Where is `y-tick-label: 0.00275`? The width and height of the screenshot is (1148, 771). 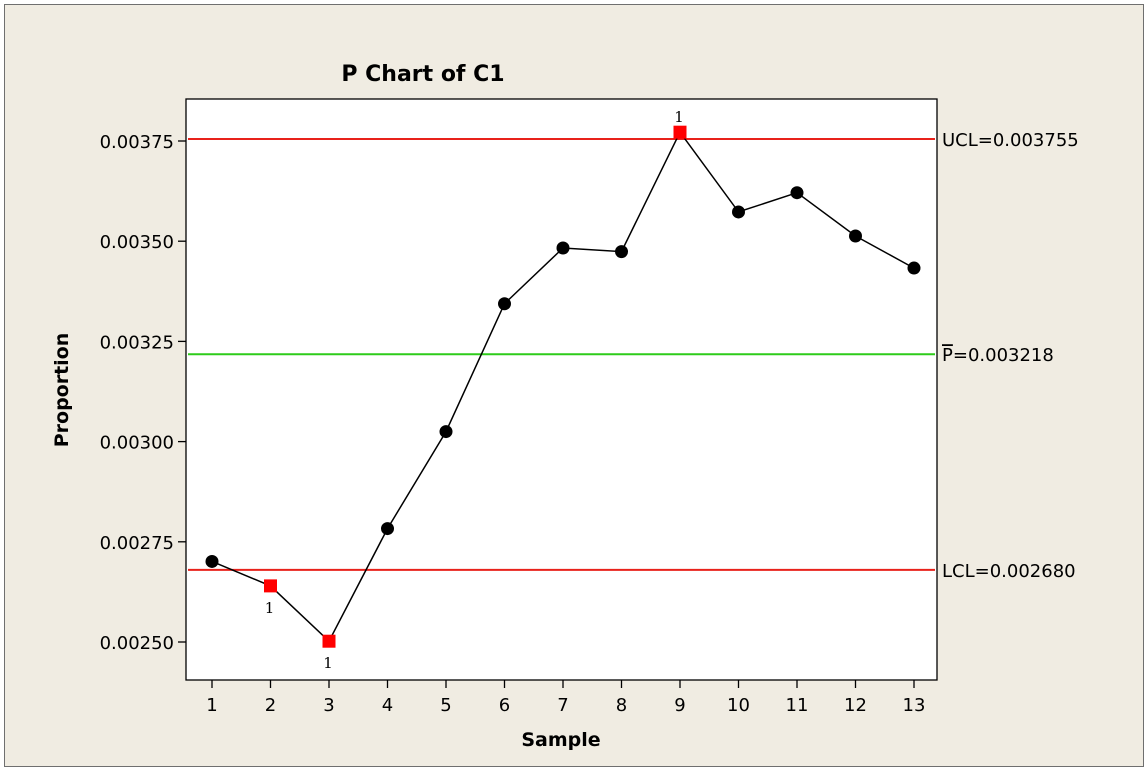
y-tick-label: 0.00275 is located at coordinates (137, 543).